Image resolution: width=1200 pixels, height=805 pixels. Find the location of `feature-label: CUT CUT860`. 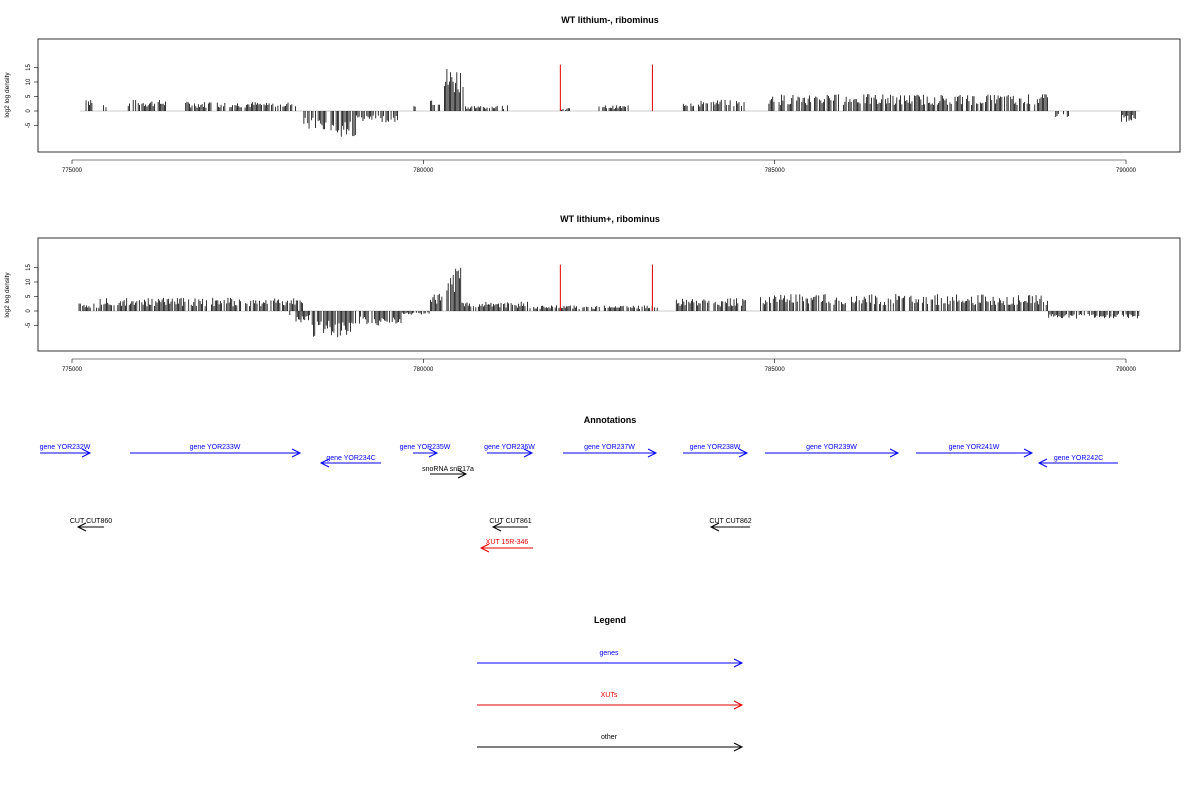

feature-label: CUT CUT860 is located at coordinates (91, 521).